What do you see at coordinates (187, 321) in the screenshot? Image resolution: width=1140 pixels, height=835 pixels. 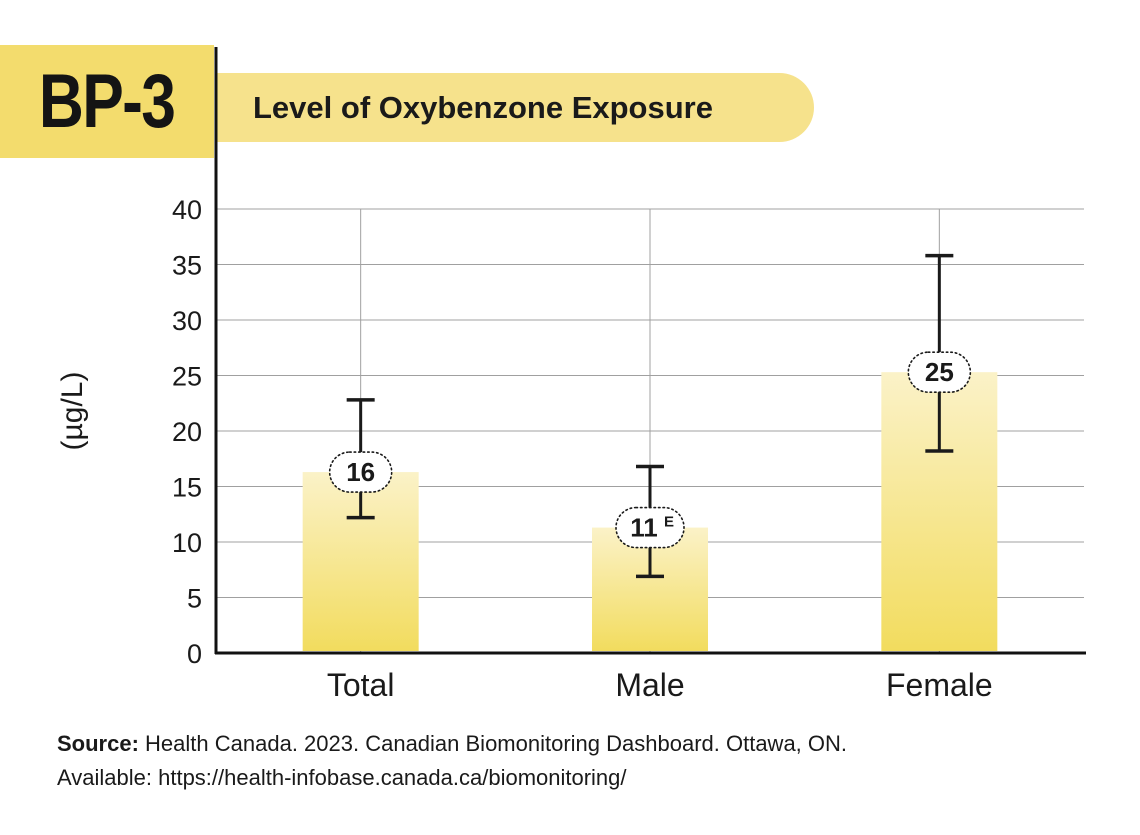 I see `y-tick-label: 30` at bounding box center [187, 321].